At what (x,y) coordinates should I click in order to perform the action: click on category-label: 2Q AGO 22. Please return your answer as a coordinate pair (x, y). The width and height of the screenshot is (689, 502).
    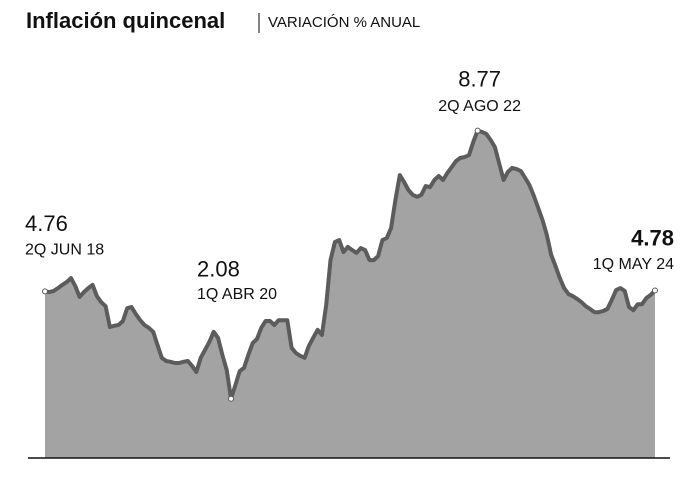
    Looking at the image, I should click on (479, 106).